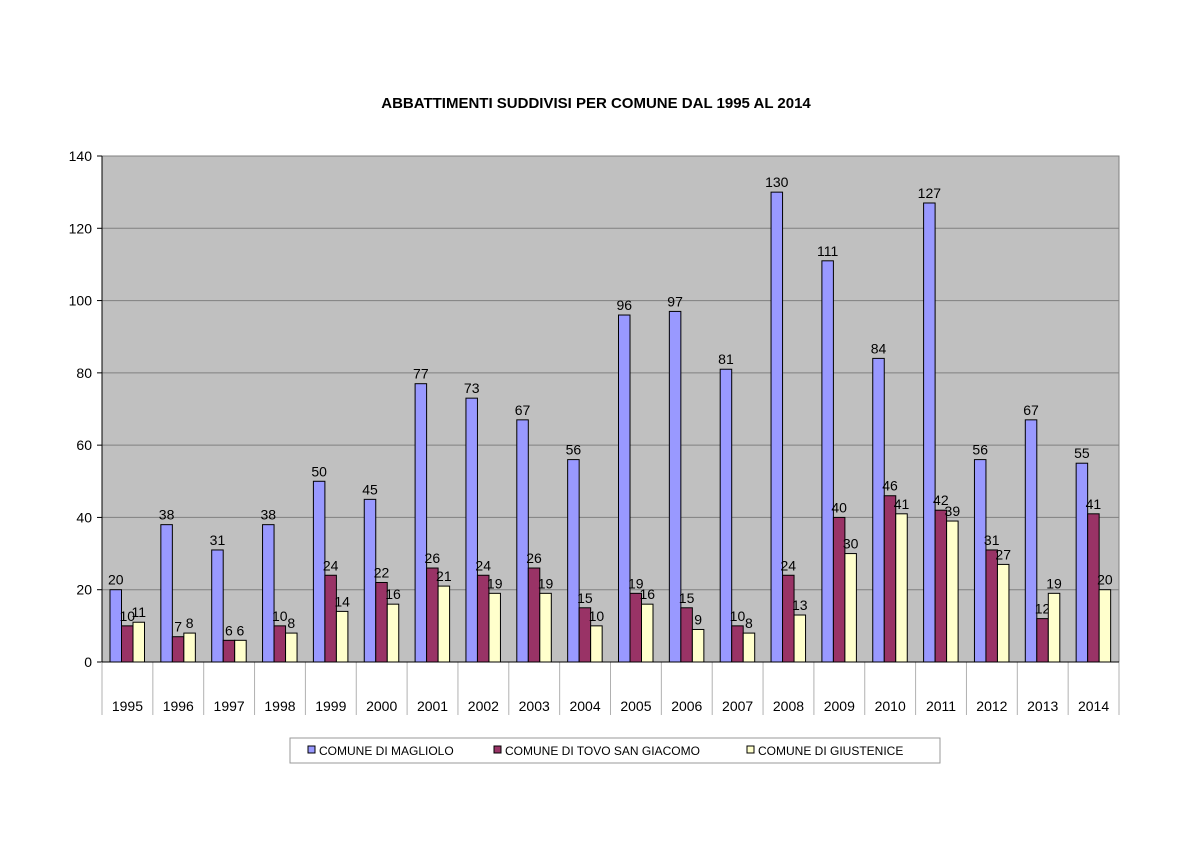 Image resolution: width=1191 pixels, height=847 pixels. I want to click on data-label: 39, so click(953, 511).